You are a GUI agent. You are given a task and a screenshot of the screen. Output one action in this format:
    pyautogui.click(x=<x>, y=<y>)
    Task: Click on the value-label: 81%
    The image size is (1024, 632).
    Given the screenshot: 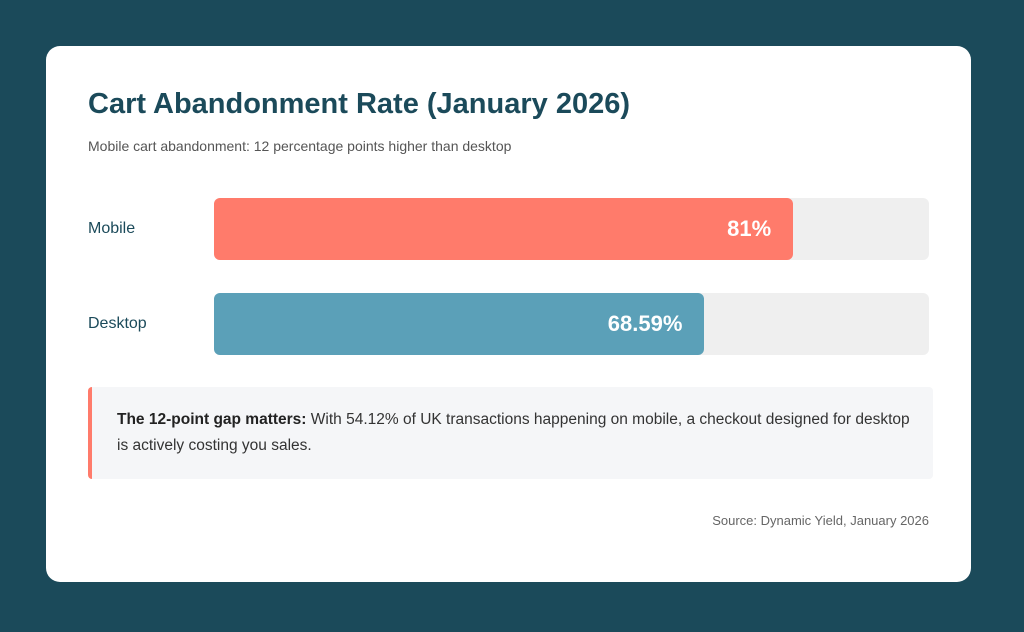 What is the action you would take?
    pyautogui.click(x=749, y=228)
    